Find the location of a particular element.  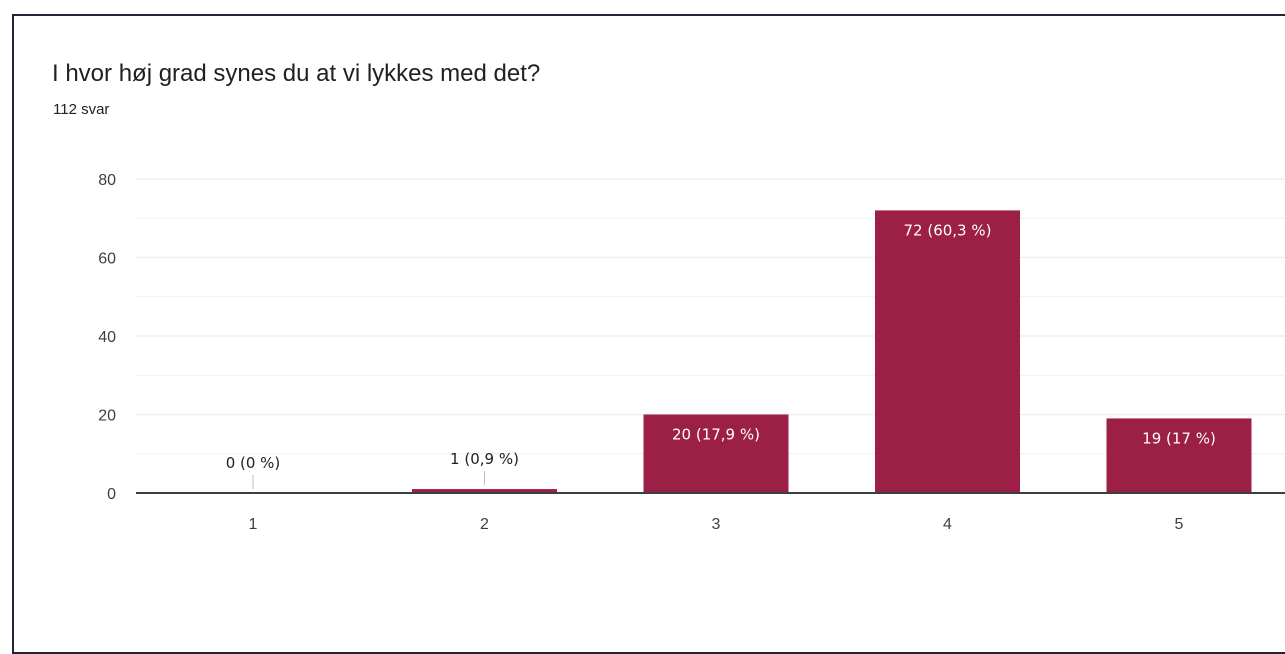

y-tick-label: 0 is located at coordinates (111, 494).